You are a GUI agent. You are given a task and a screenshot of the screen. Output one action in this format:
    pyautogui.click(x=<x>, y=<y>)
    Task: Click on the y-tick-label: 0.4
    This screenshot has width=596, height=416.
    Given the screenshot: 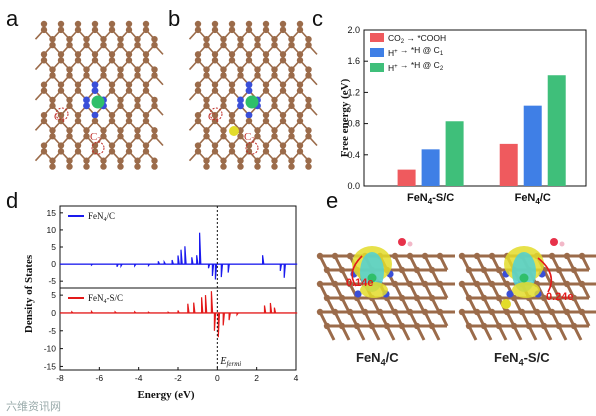 What is the action you would take?
    pyautogui.click(x=353, y=155)
    